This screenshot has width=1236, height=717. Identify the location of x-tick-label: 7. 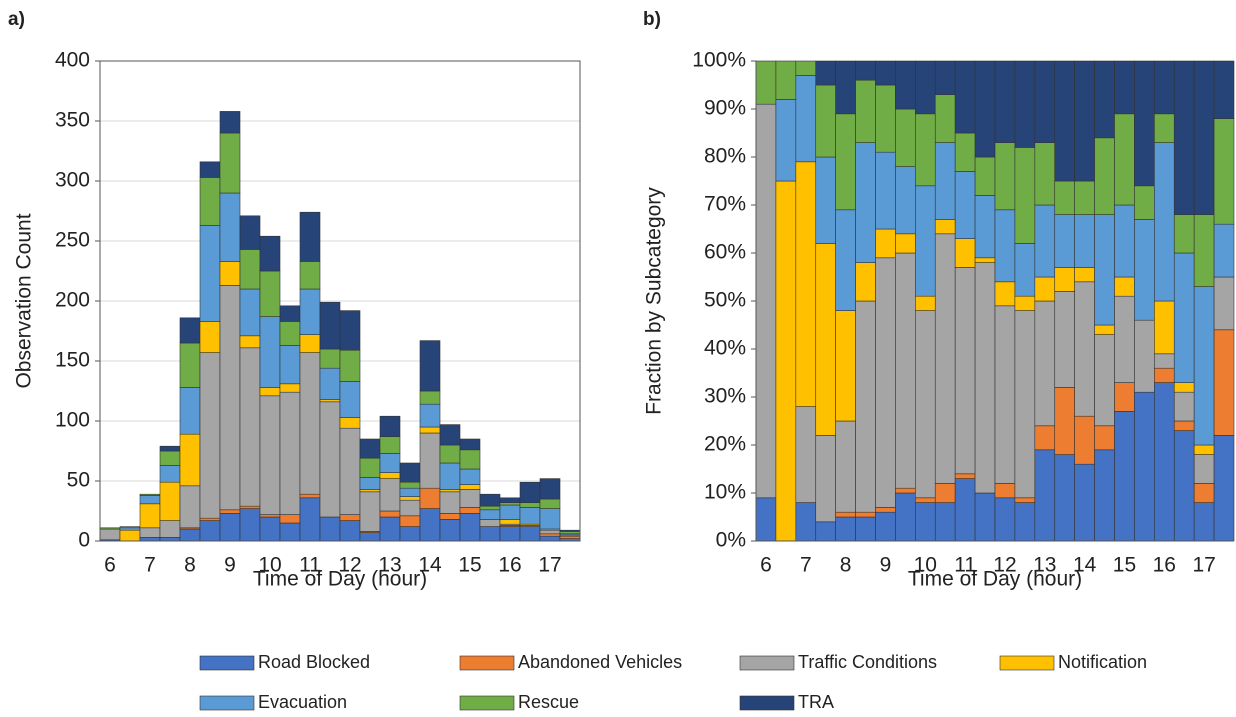
(806, 565).